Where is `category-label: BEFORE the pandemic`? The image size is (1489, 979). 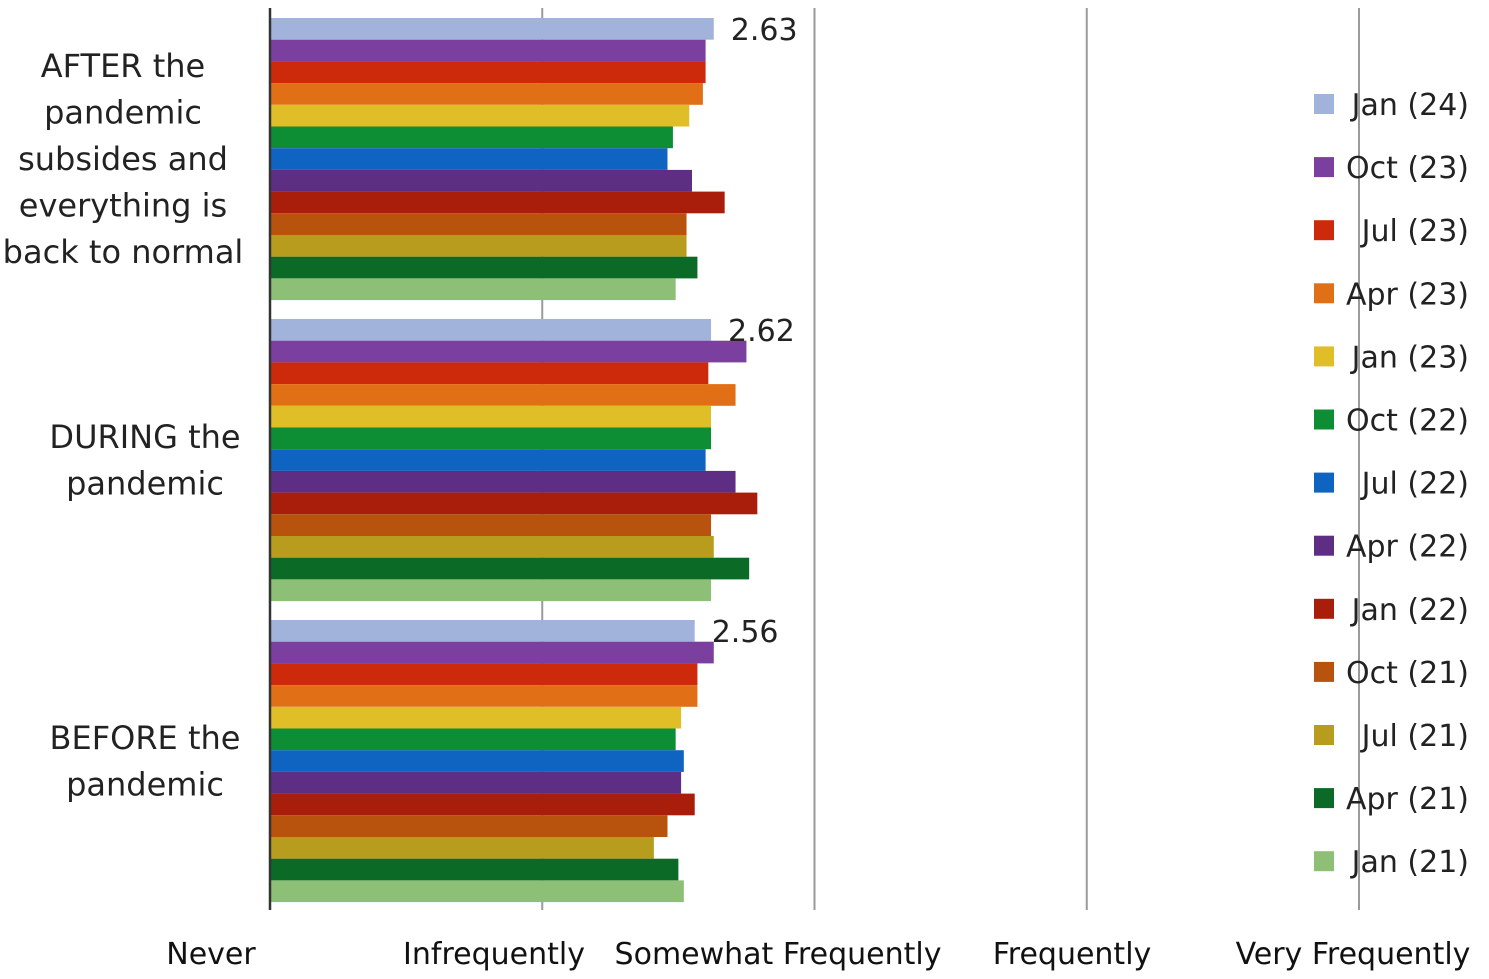 category-label: BEFORE the pandemic is located at coordinates (145, 761).